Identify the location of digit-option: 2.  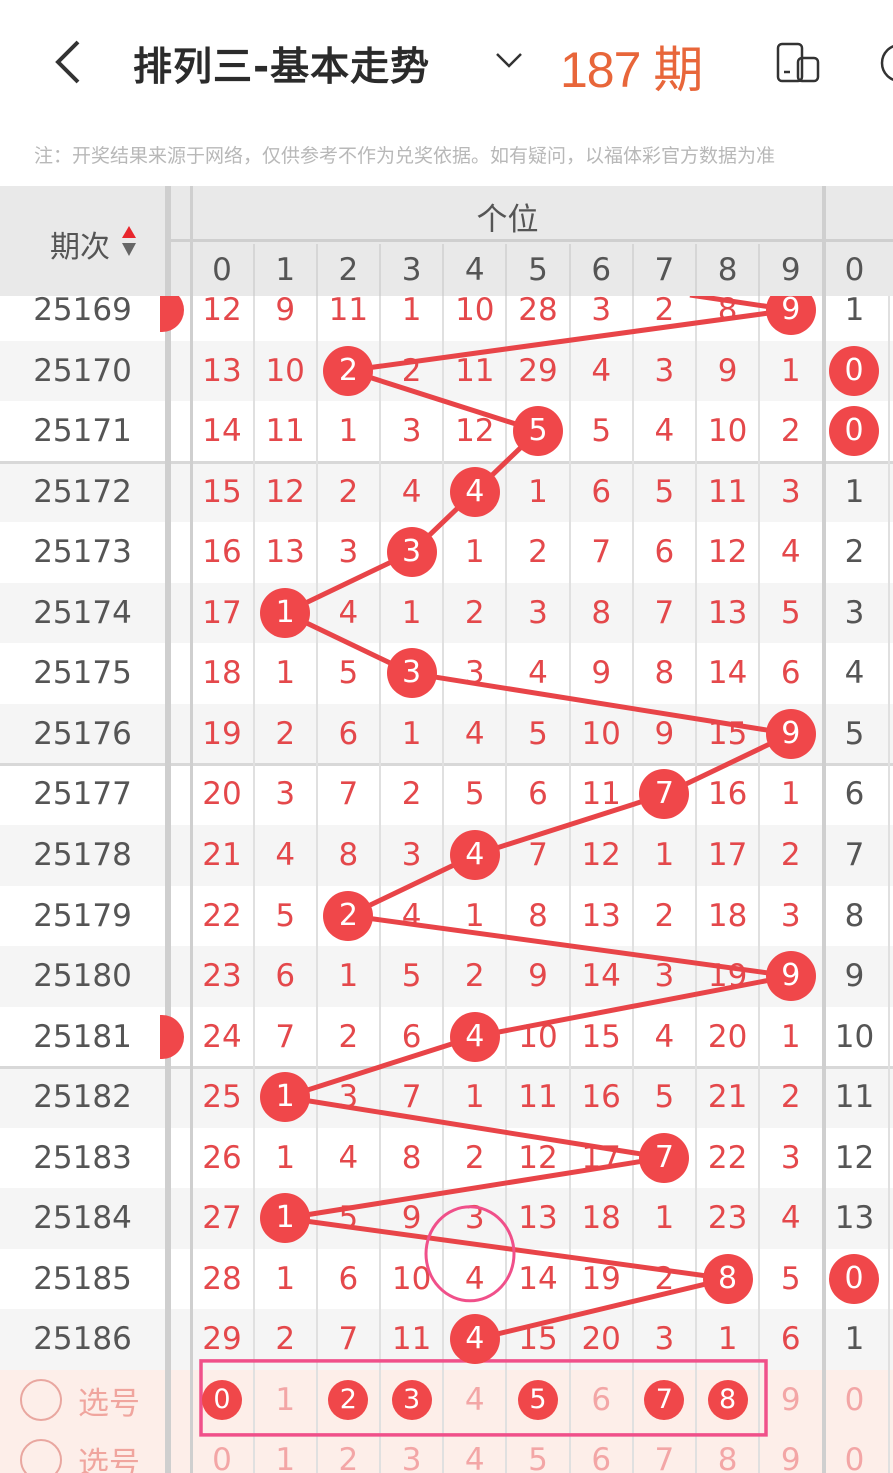
(348, 1457).